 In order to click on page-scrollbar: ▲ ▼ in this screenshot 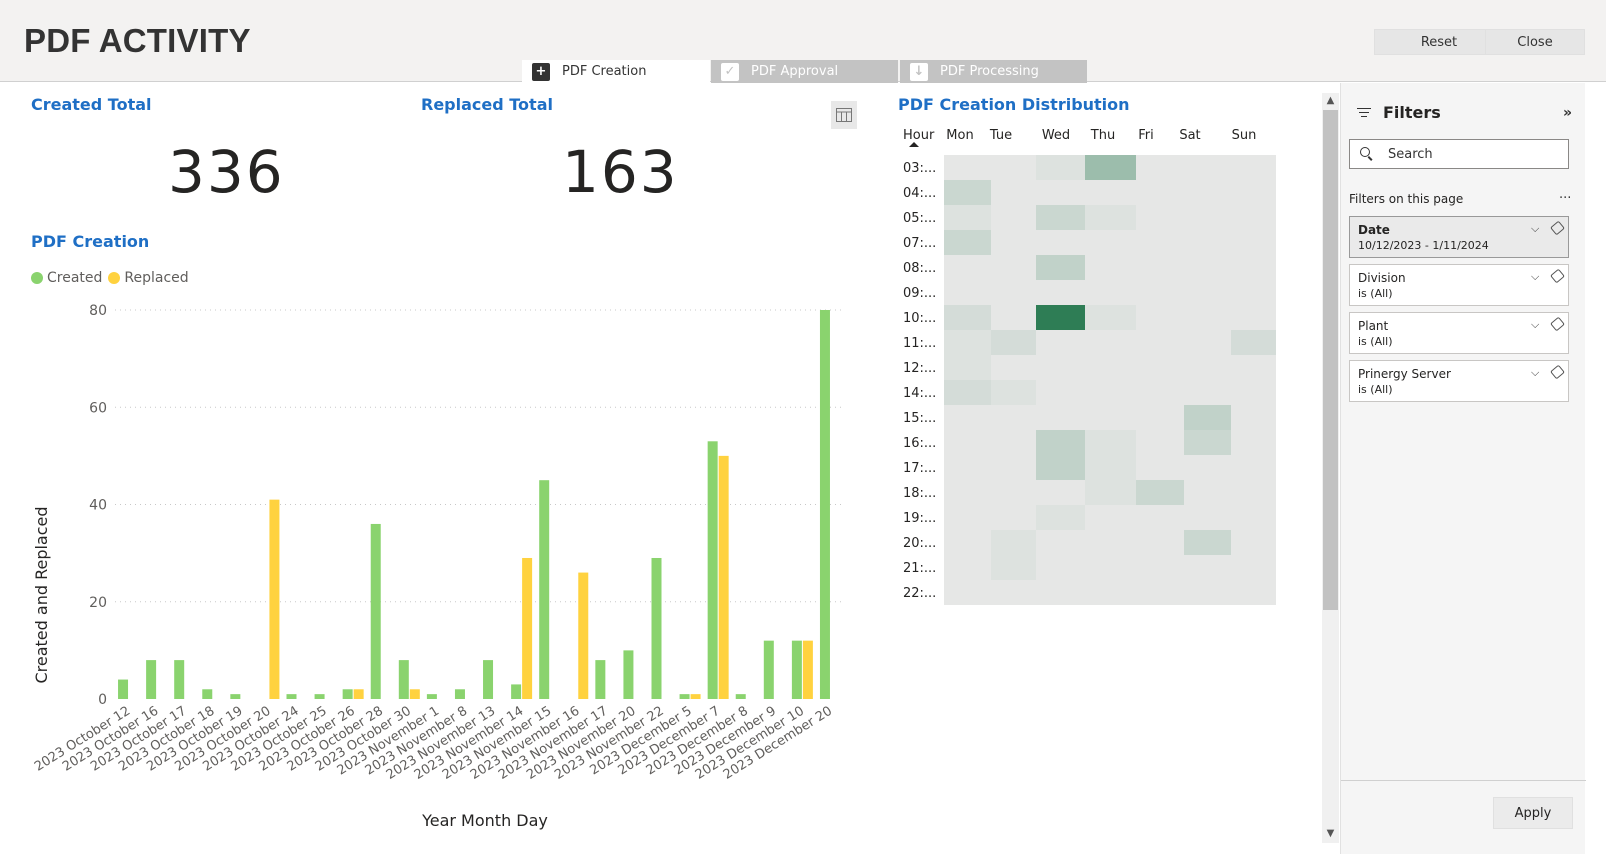, I will do `click(1330, 468)`.